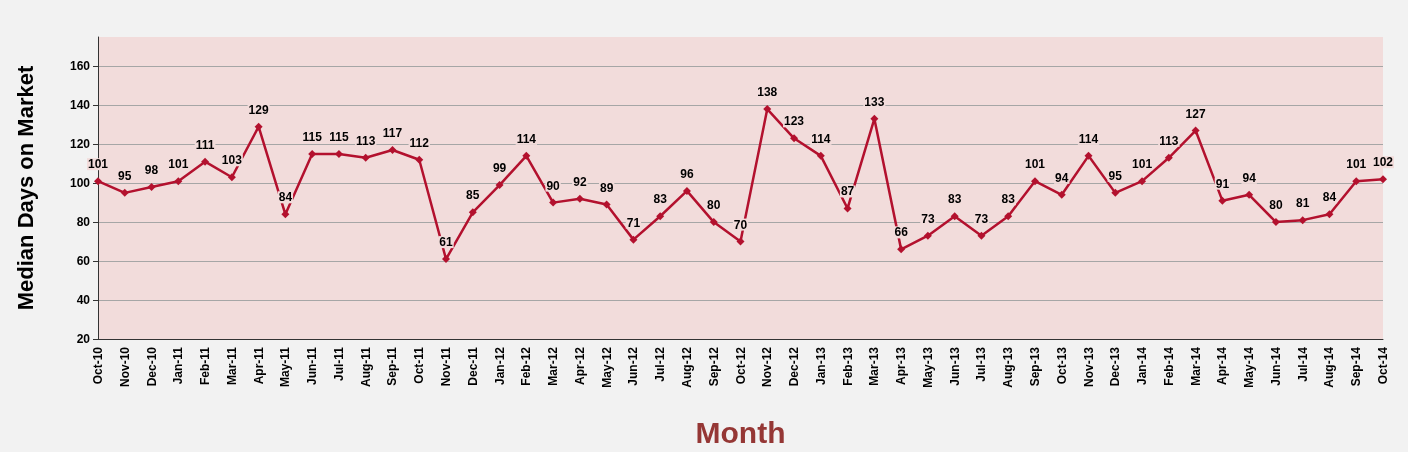  Describe the element at coordinates (526, 366) in the screenshot. I see `x-tick-label: Feb-12` at that location.